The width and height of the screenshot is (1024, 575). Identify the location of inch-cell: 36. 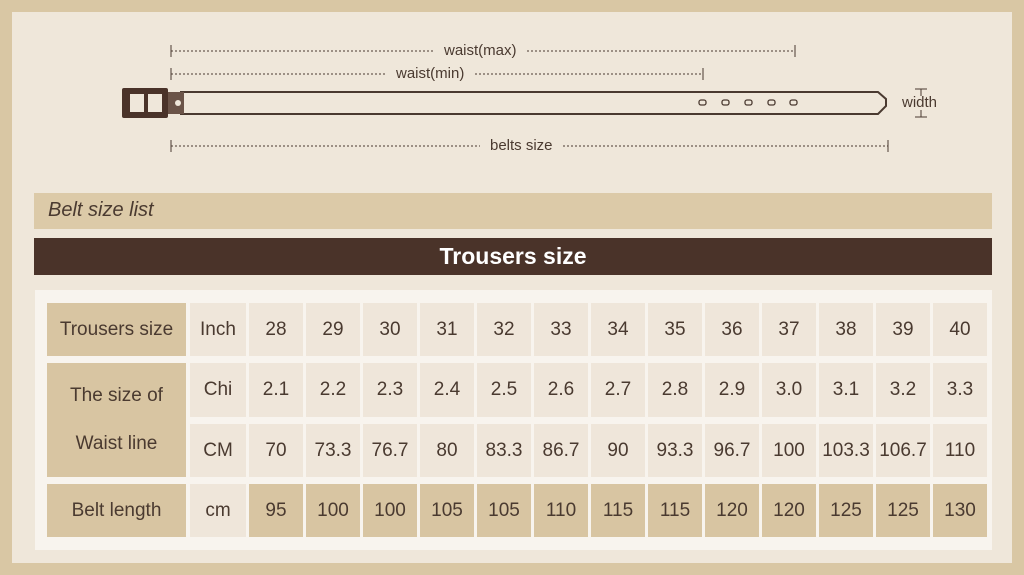
(732, 329).